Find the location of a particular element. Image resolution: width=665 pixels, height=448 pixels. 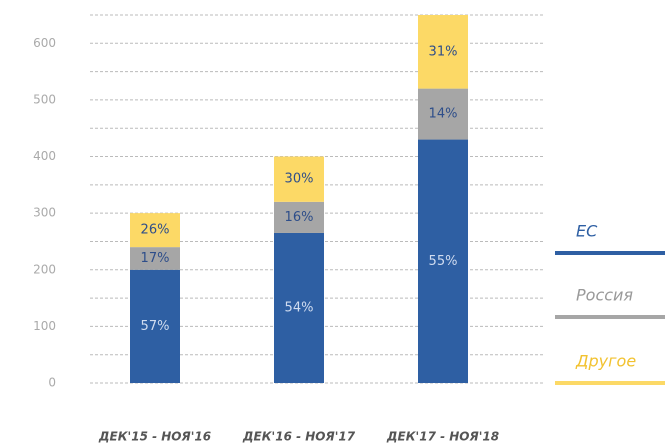

segment-label: 14% is located at coordinates (443, 114).